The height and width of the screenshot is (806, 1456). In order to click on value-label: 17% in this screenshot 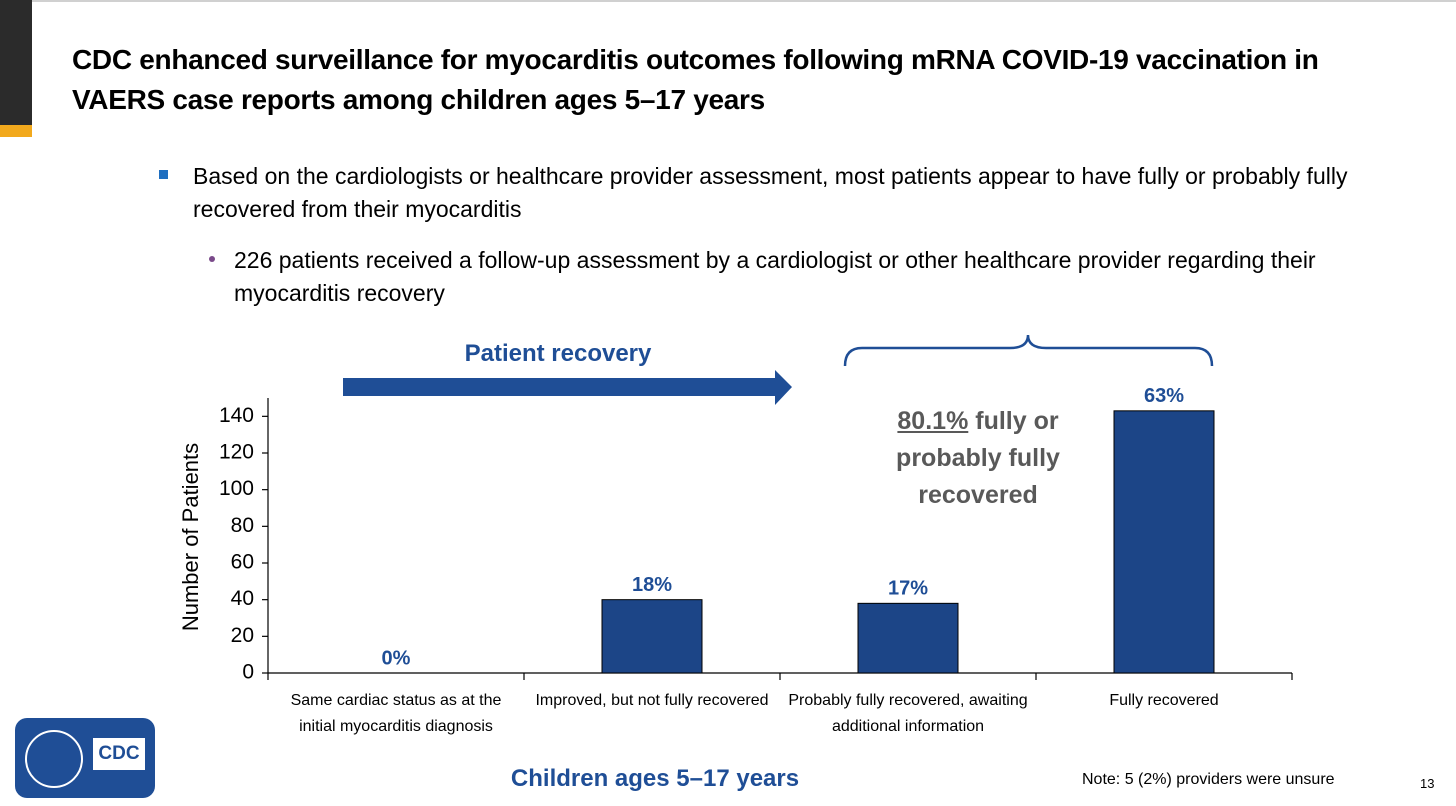, I will do `click(908, 589)`.